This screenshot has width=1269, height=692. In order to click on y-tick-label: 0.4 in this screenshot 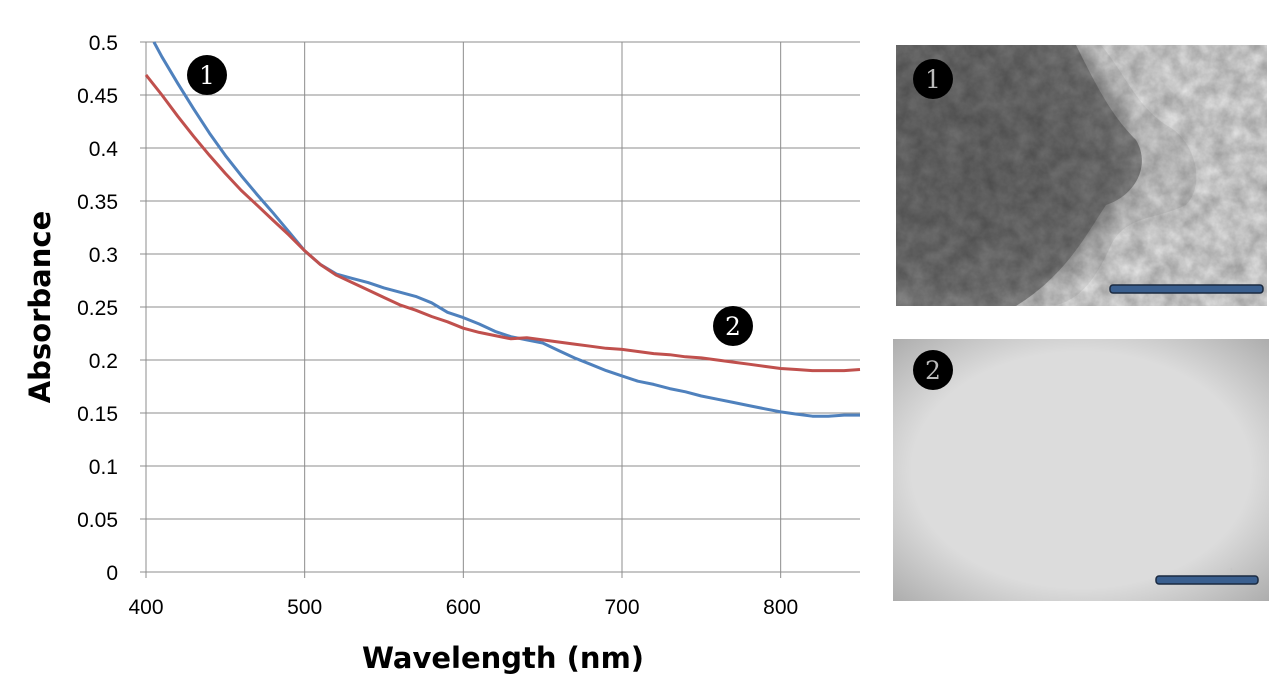, I will do `click(104, 149)`.